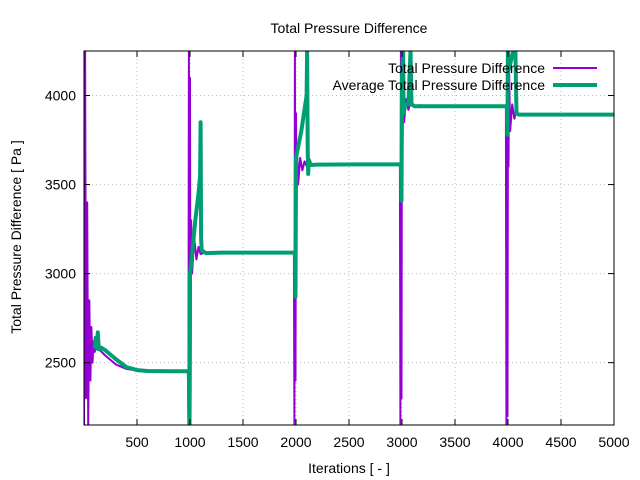 Image resolution: width=640 pixels, height=480 pixels. What do you see at coordinates (349, 468) in the screenshot?
I see `x-axis-label: Iterations [ - ]` at bounding box center [349, 468].